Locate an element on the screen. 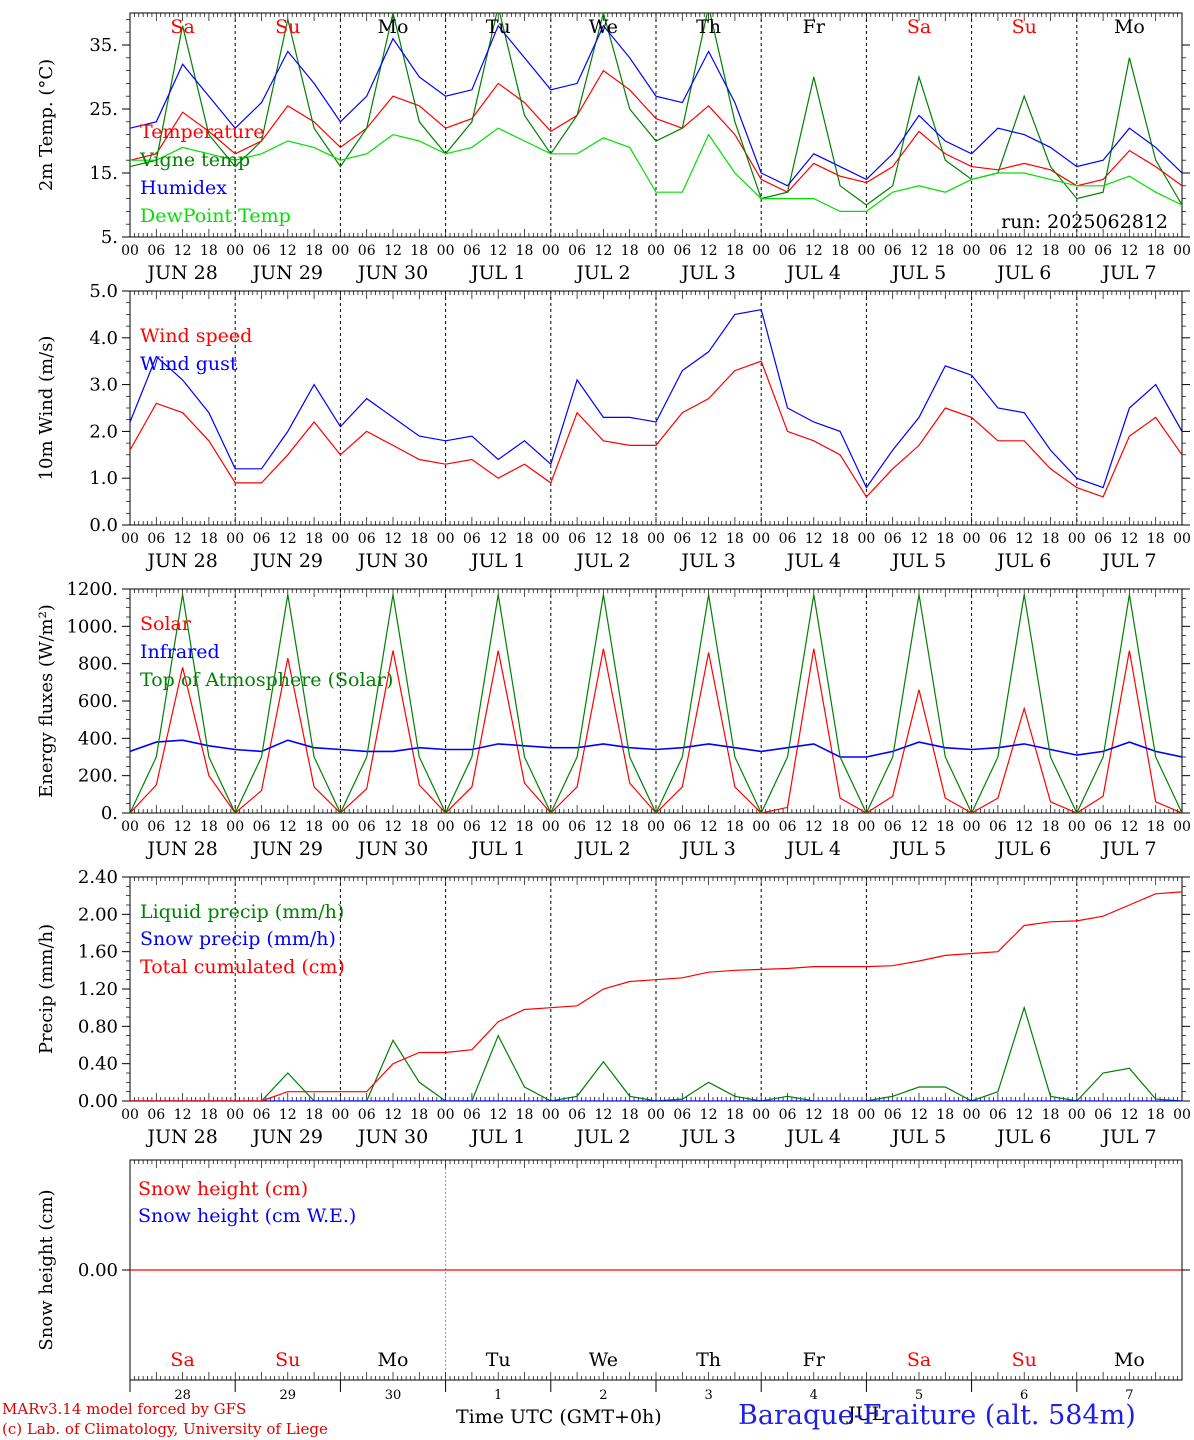 The height and width of the screenshot is (1440, 1194). y-tick-label: 600. is located at coordinates (98, 701).